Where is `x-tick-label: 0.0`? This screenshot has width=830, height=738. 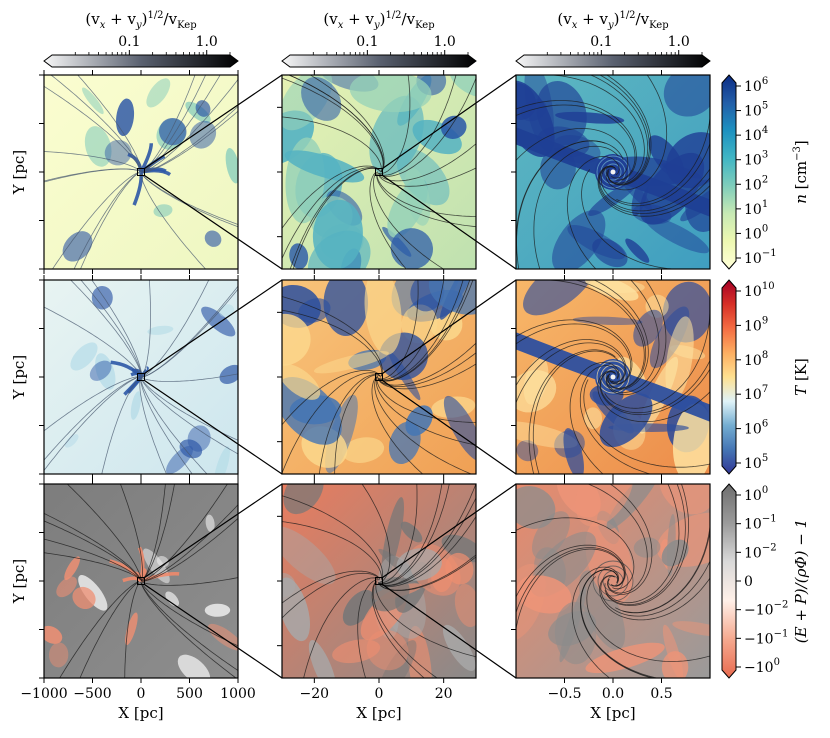
x-tick-label: 0.0 is located at coordinates (613, 694).